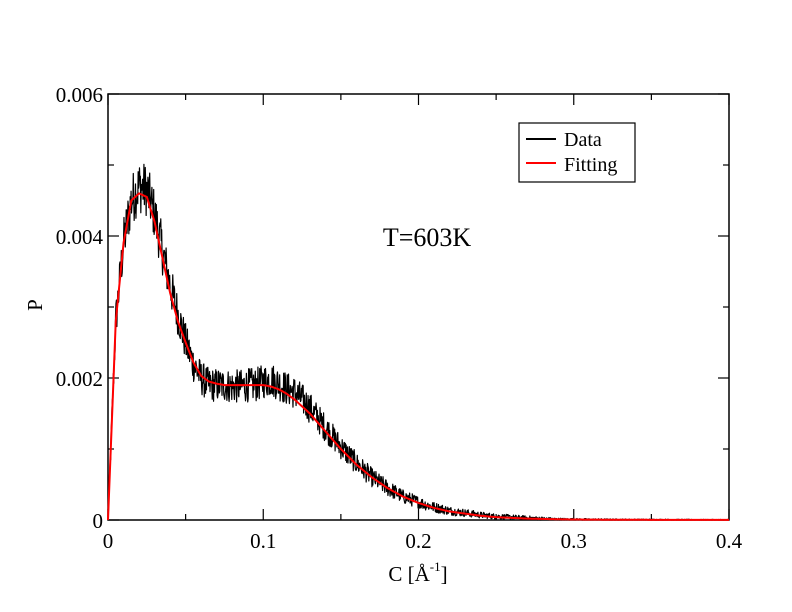 Image resolution: width=792 pixels, height=612 pixels. I want to click on y-tick-label: 0.006, so click(79, 95).